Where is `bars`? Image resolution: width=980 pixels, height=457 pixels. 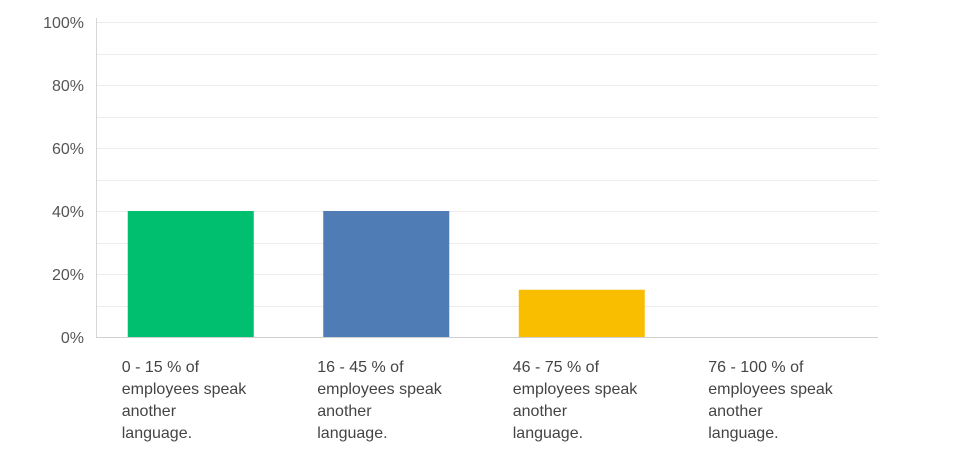 bars is located at coordinates (386, 274).